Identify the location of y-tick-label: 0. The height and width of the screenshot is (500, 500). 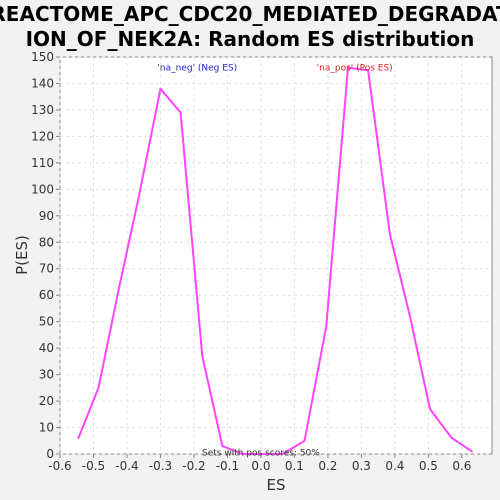
(50, 454).